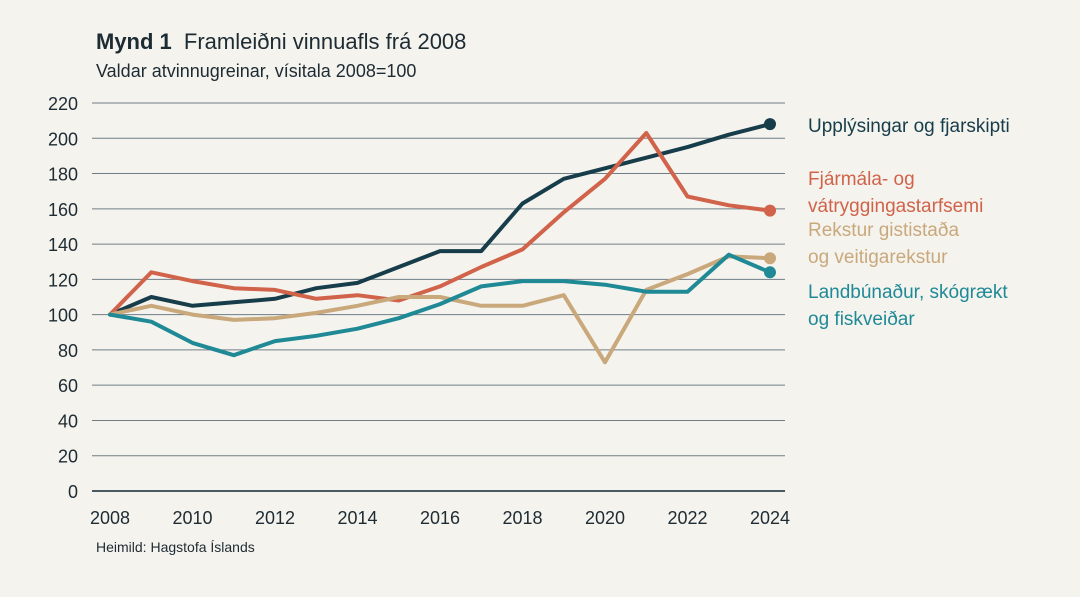 The image size is (1080, 597). I want to click on x-tick-label: 2020, so click(605, 518).